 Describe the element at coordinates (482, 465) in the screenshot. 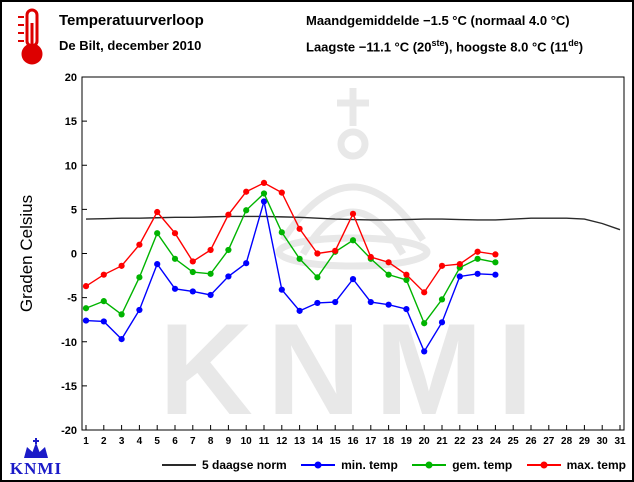

I see `legend-label: gem. temp` at that location.